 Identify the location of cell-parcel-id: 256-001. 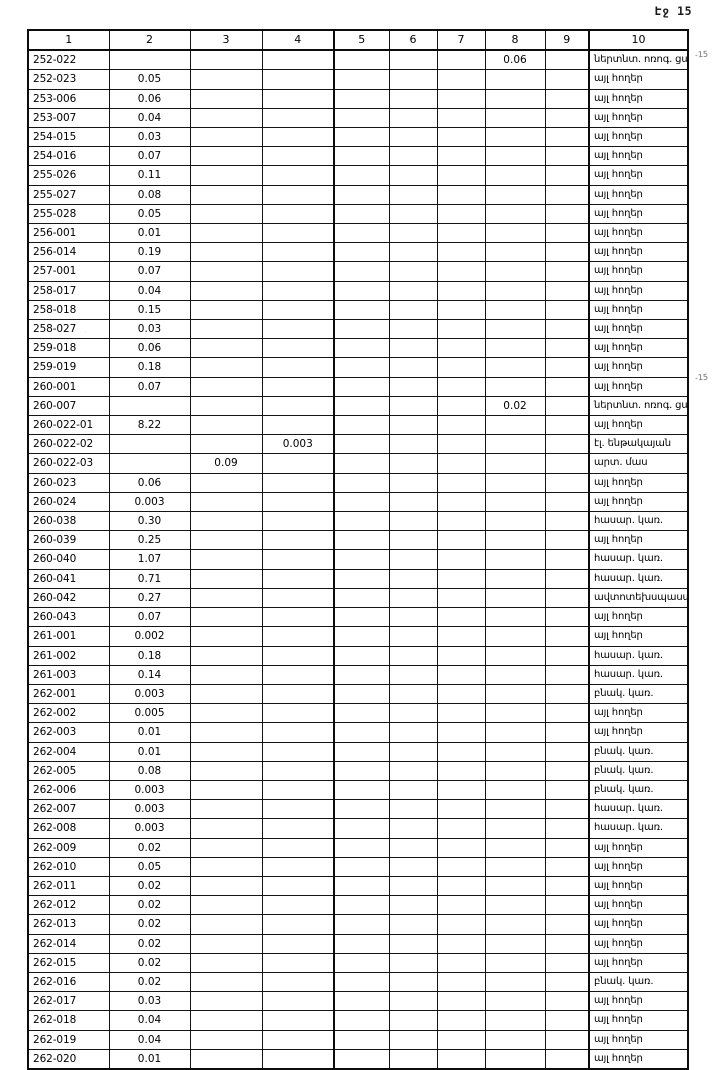
(68, 233).